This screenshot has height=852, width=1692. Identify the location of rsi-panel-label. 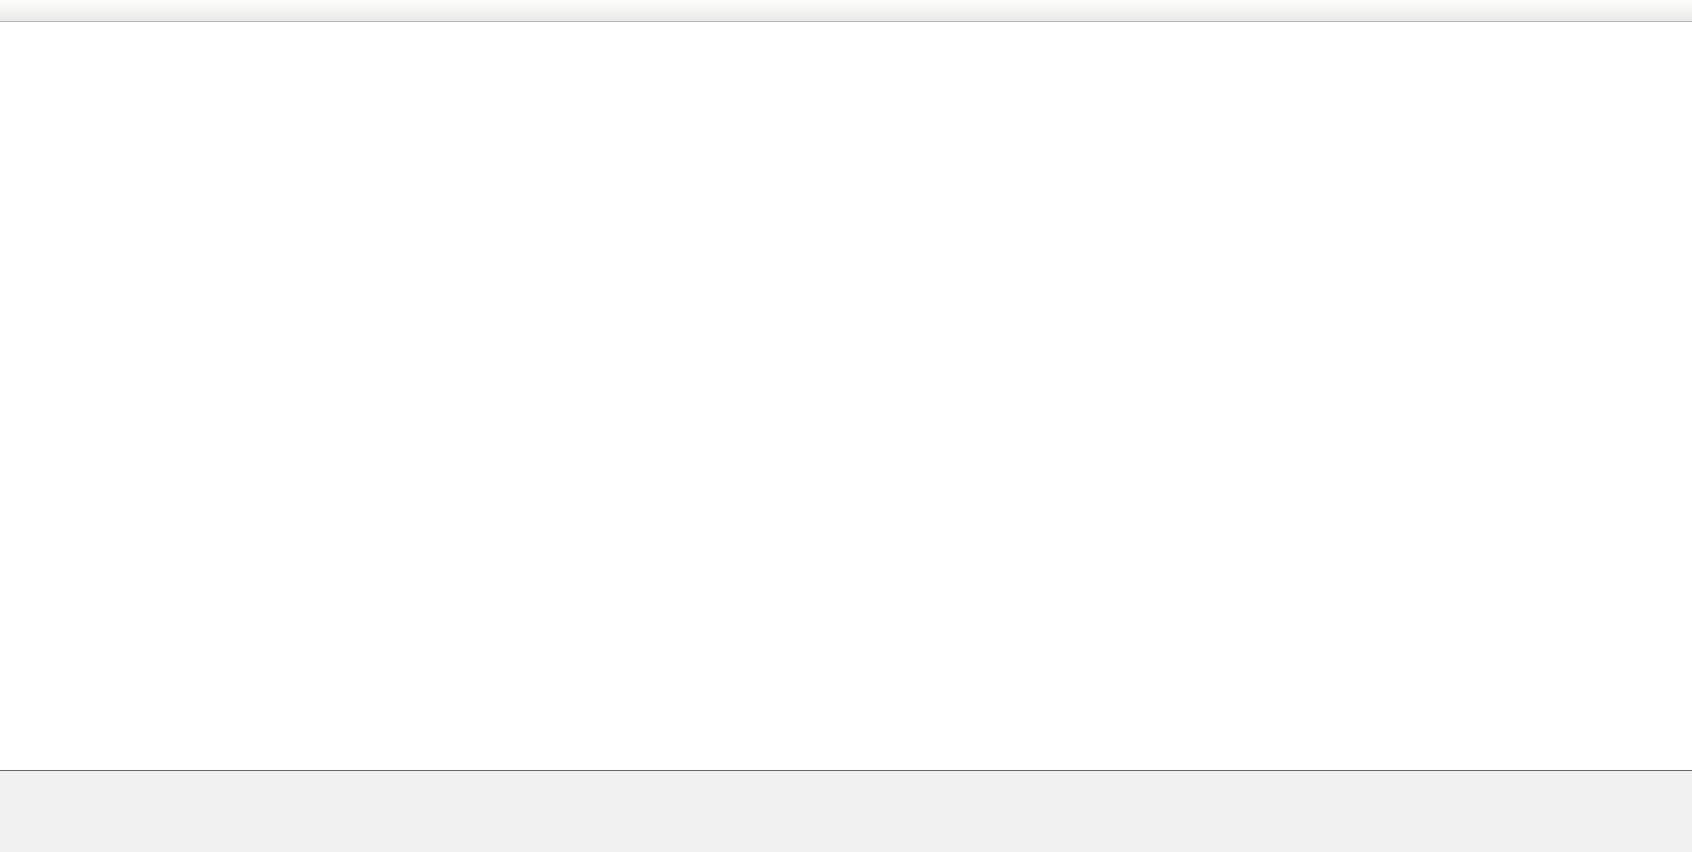
(8, 683).